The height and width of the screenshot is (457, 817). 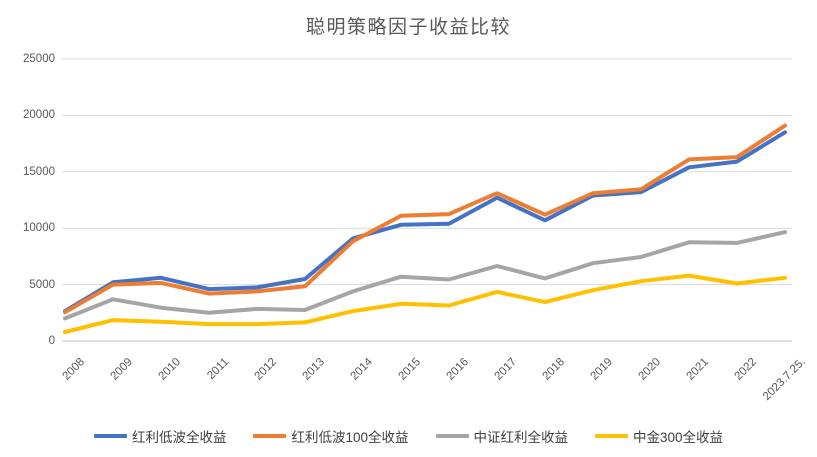 I want to click on legend: 红利低波全收益 红利低波100全收益 中证红利全收益 中金300全收益, so click(x=408, y=436).